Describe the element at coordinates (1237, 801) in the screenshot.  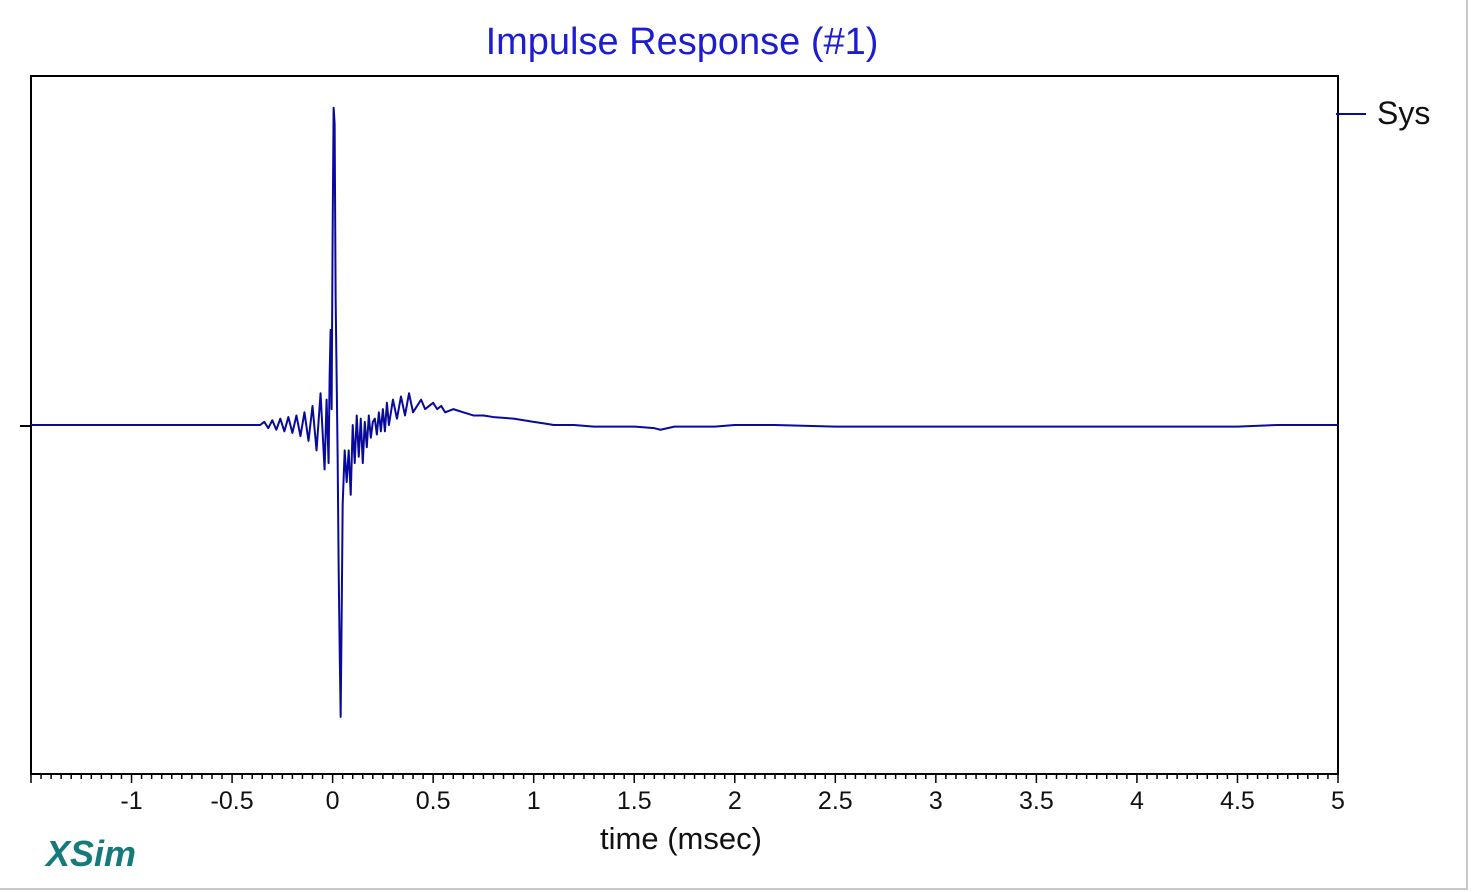
I see `x-tick-label: 4.5` at that location.